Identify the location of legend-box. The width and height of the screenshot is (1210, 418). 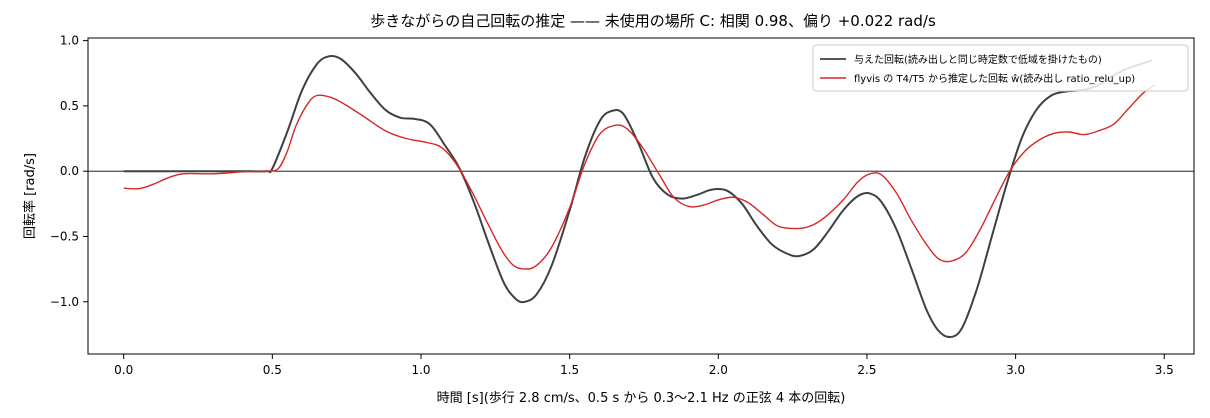
(1000, 68).